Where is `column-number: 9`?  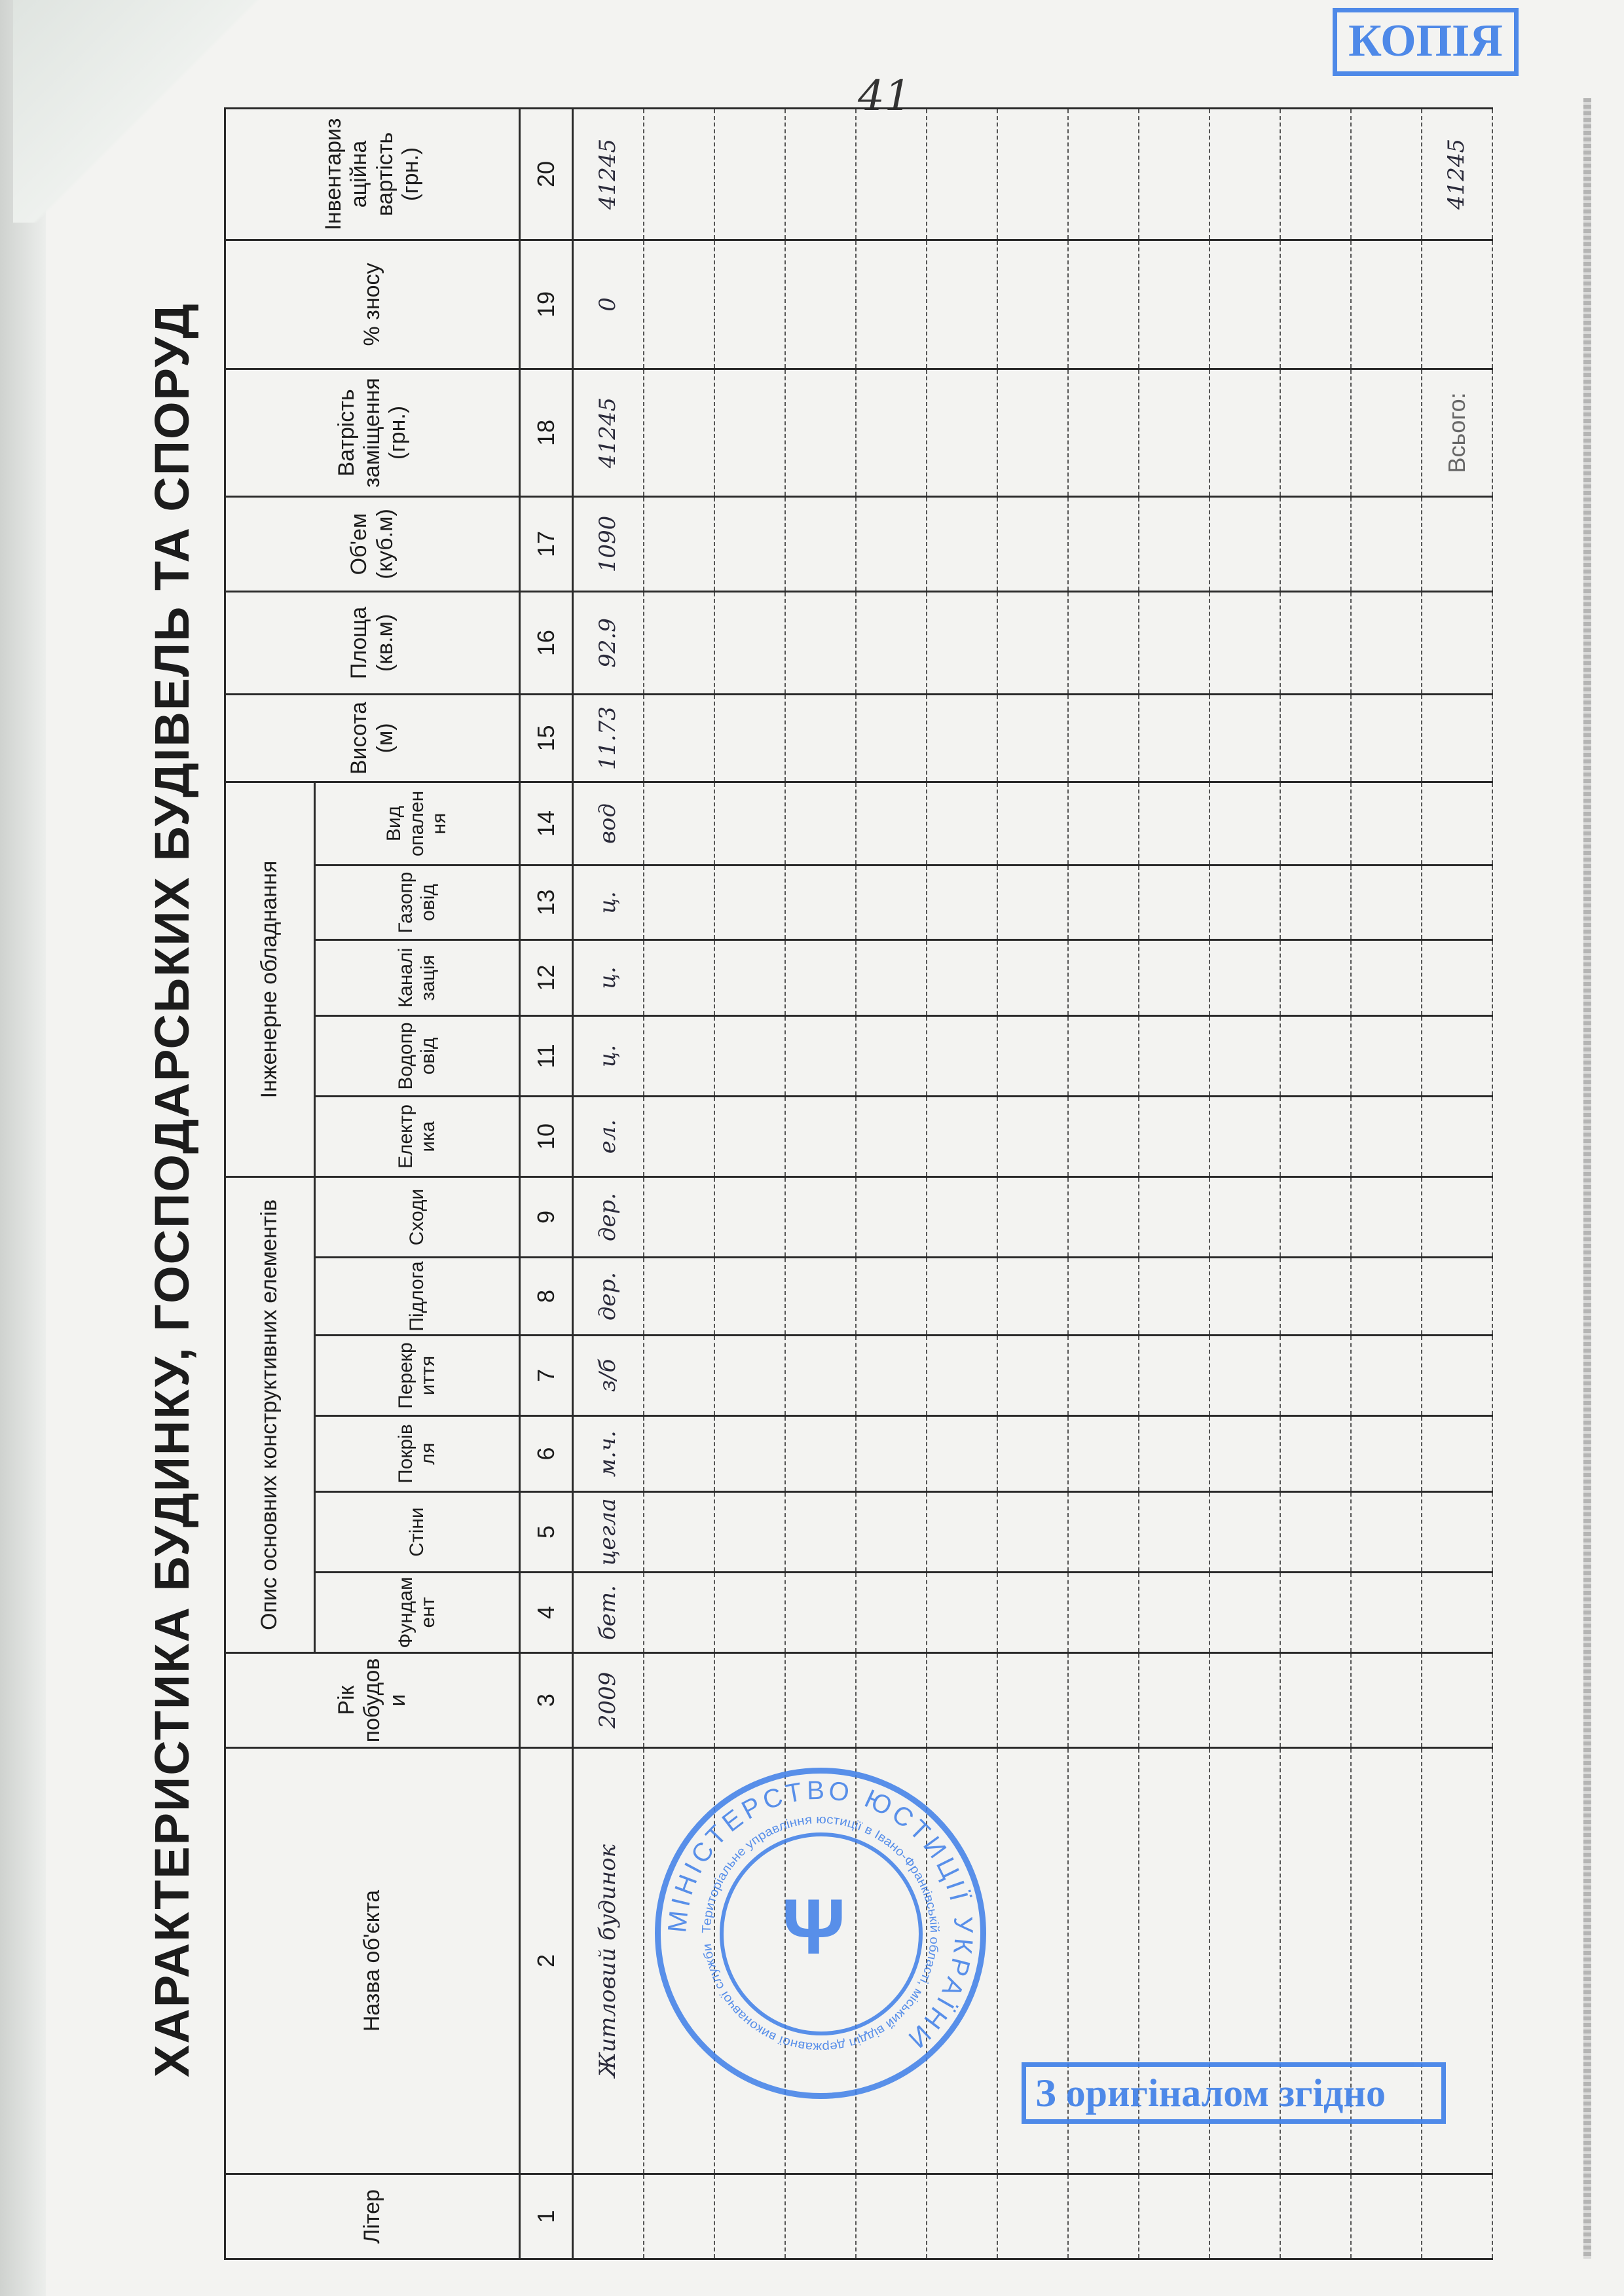 column-number: 9 is located at coordinates (546, 1217).